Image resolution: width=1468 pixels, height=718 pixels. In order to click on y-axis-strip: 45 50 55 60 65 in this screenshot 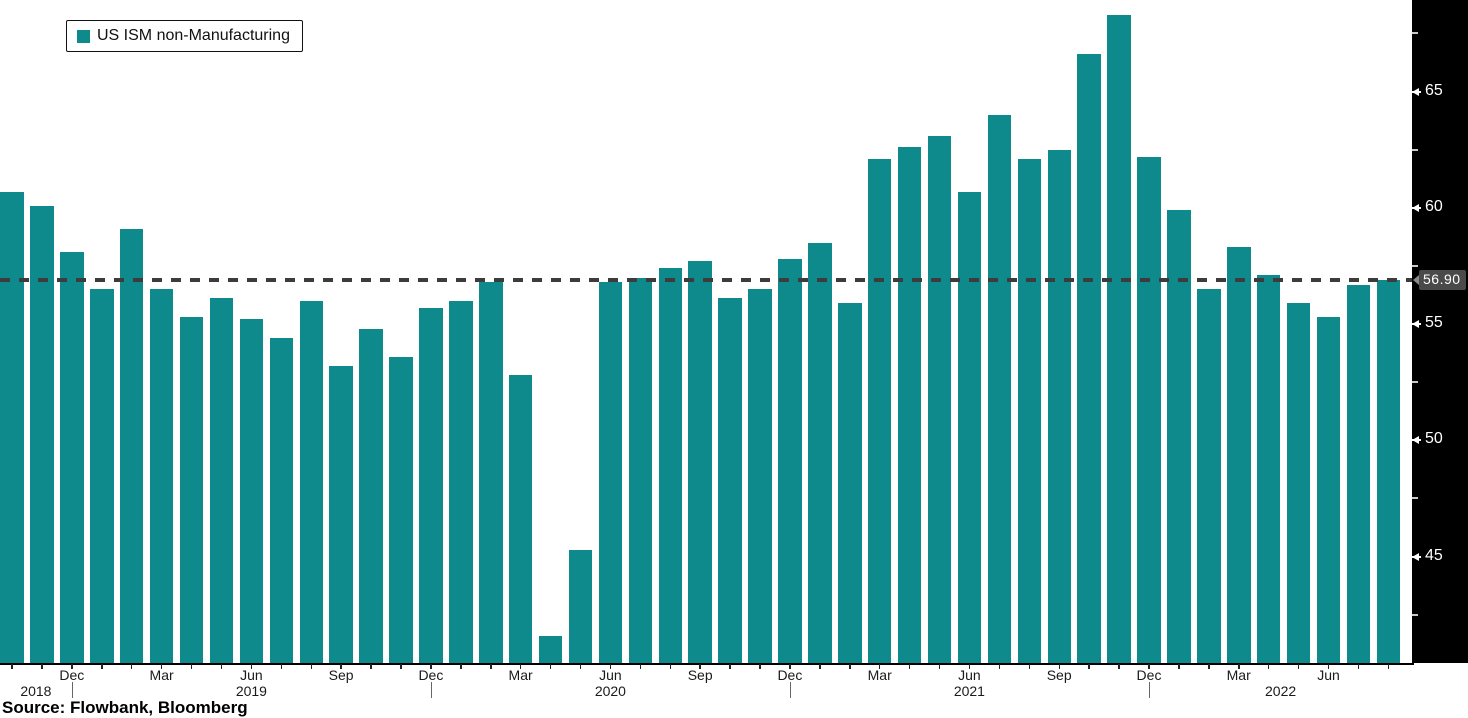, I will do `click(1440, 331)`.